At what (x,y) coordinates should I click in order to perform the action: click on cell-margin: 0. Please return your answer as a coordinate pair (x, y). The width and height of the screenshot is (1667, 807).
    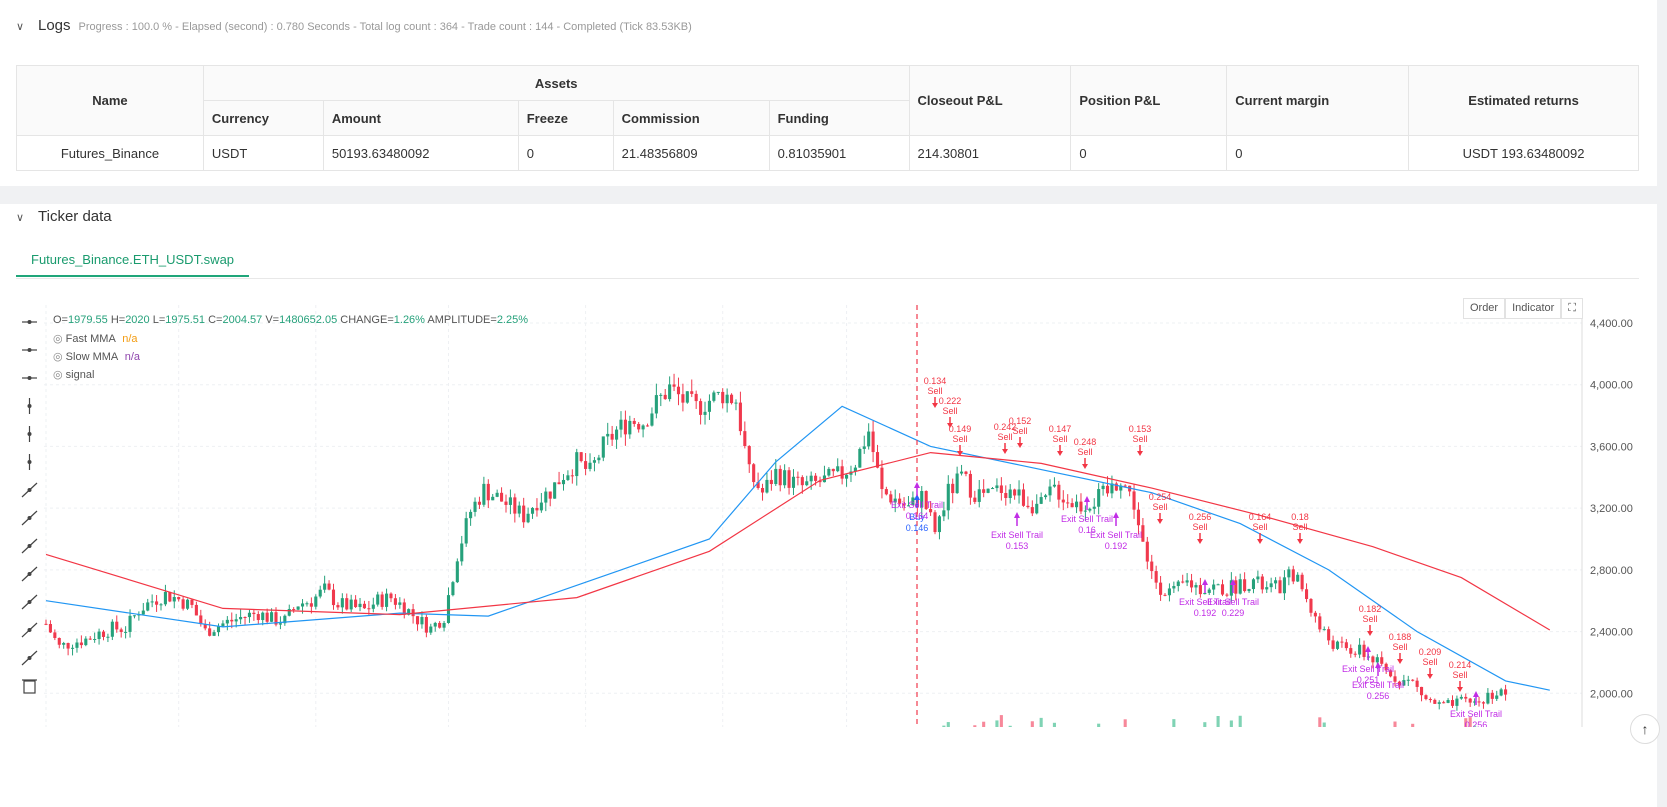
    Looking at the image, I should click on (1318, 153).